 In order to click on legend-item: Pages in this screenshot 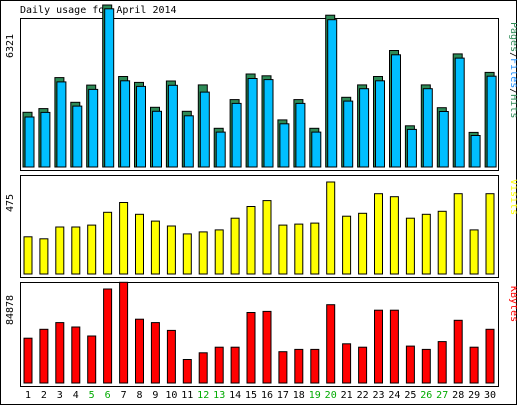, I will do `click(512, 37)`.